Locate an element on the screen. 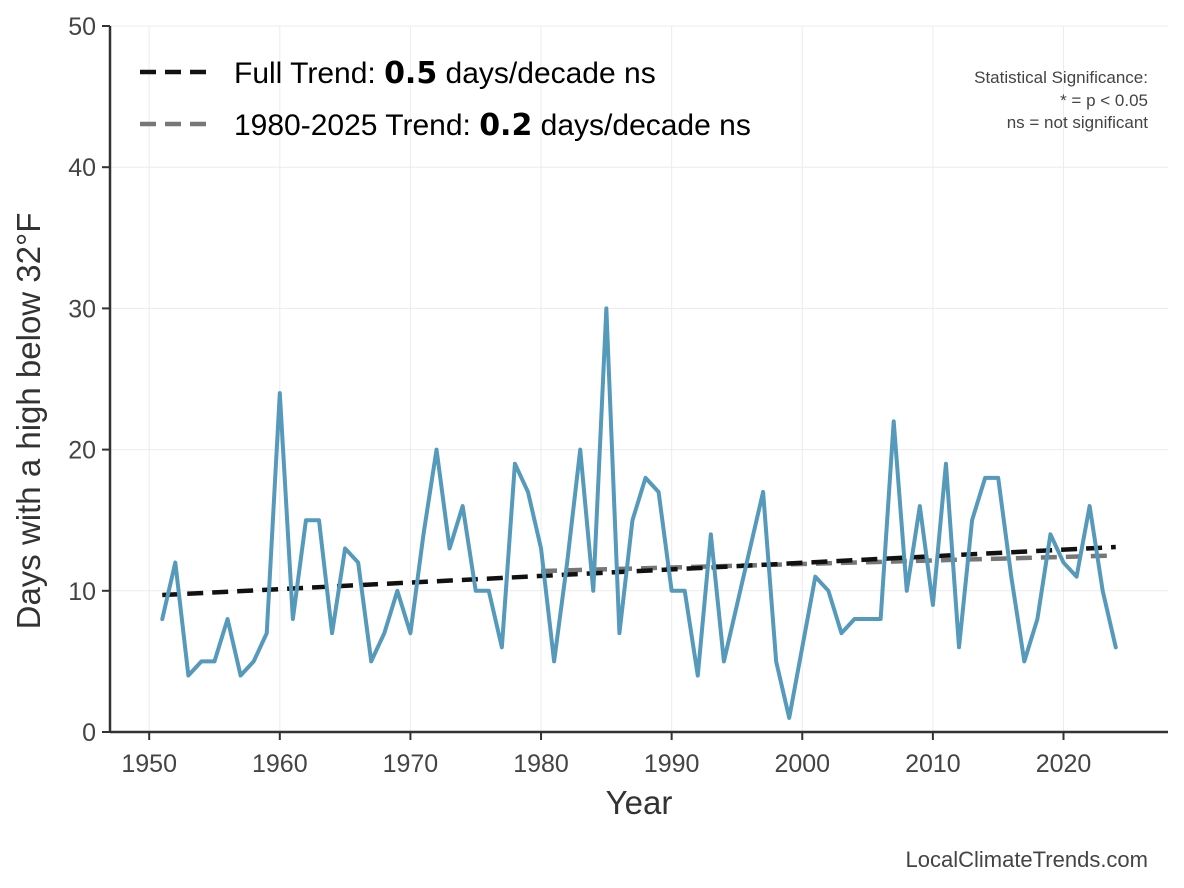 The height and width of the screenshot is (888, 1184). x-tick-label-2000: 2000 is located at coordinates (802, 764).